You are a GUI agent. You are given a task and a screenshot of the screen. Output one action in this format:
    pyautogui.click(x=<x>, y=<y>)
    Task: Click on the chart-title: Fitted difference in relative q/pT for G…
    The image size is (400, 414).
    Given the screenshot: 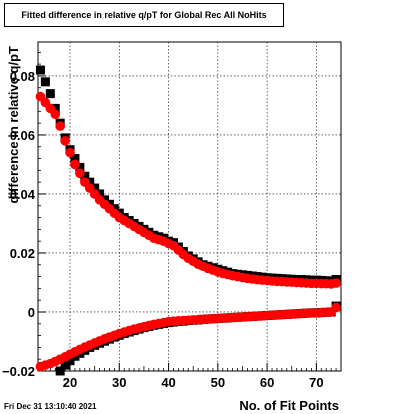 What is the action you would take?
    pyautogui.click(x=144, y=15)
    